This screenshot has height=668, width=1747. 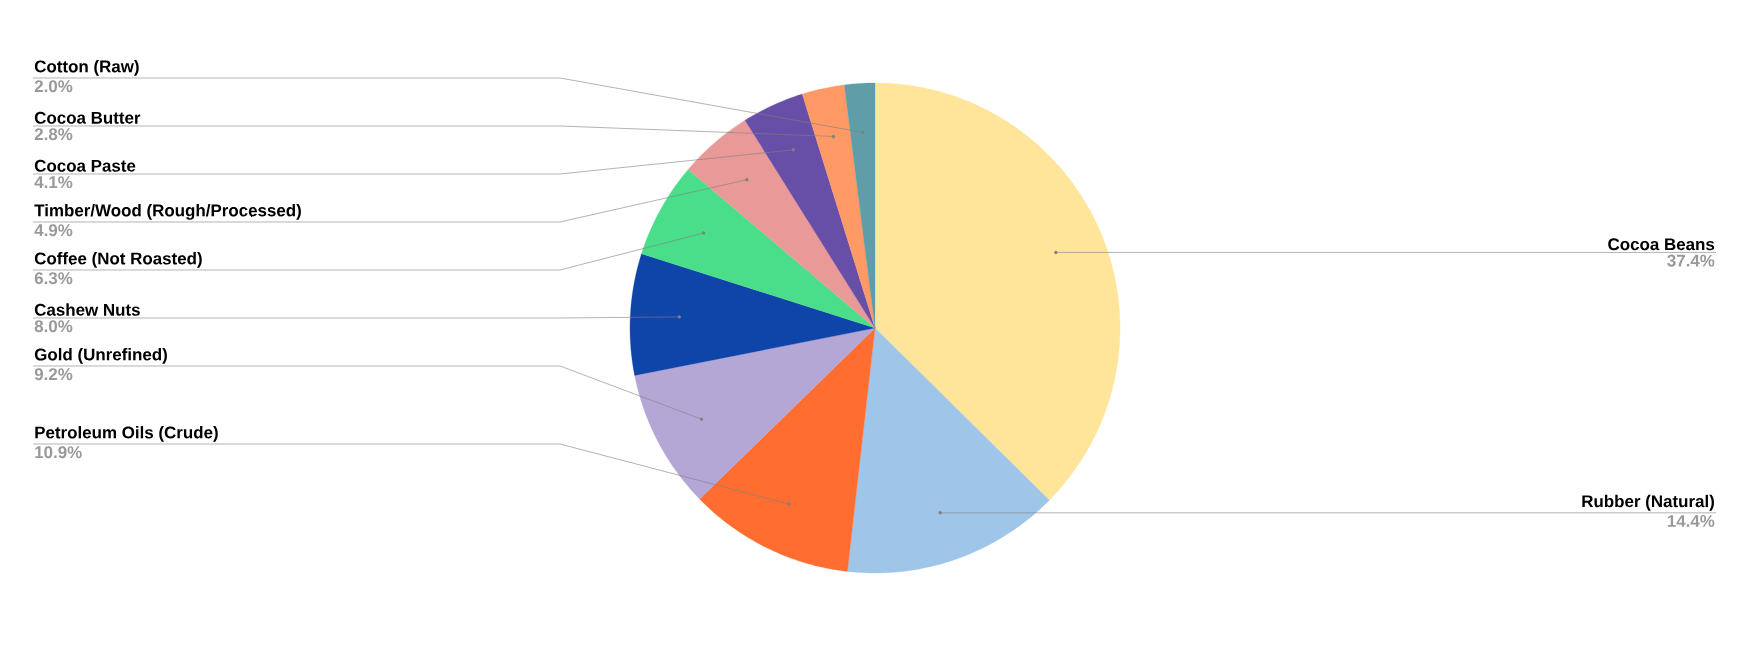 What do you see at coordinates (126, 434) in the screenshot?
I see `slice-label: Petroleum Oils (Crude)` at bounding box center [126, 434].